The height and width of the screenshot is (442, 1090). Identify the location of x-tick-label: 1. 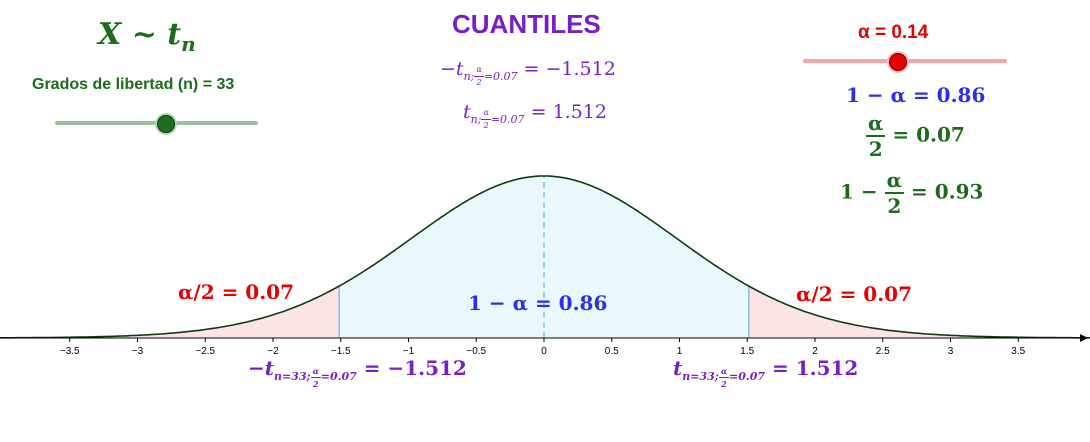
(680, 351).